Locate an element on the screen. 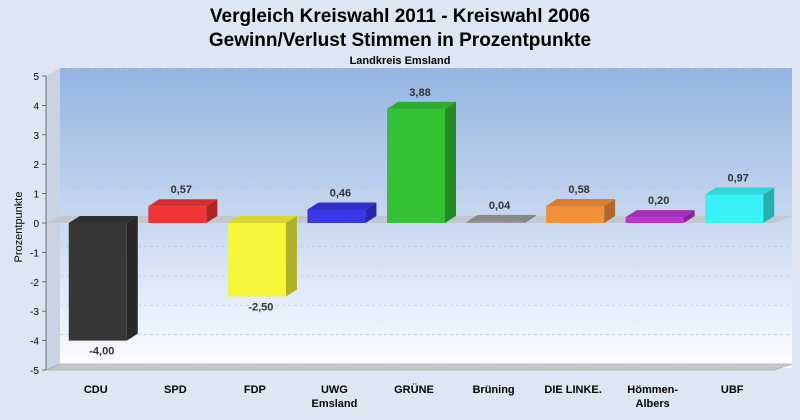  x-tick-label: DIE LINKE. is located at coordinates (572, 390).